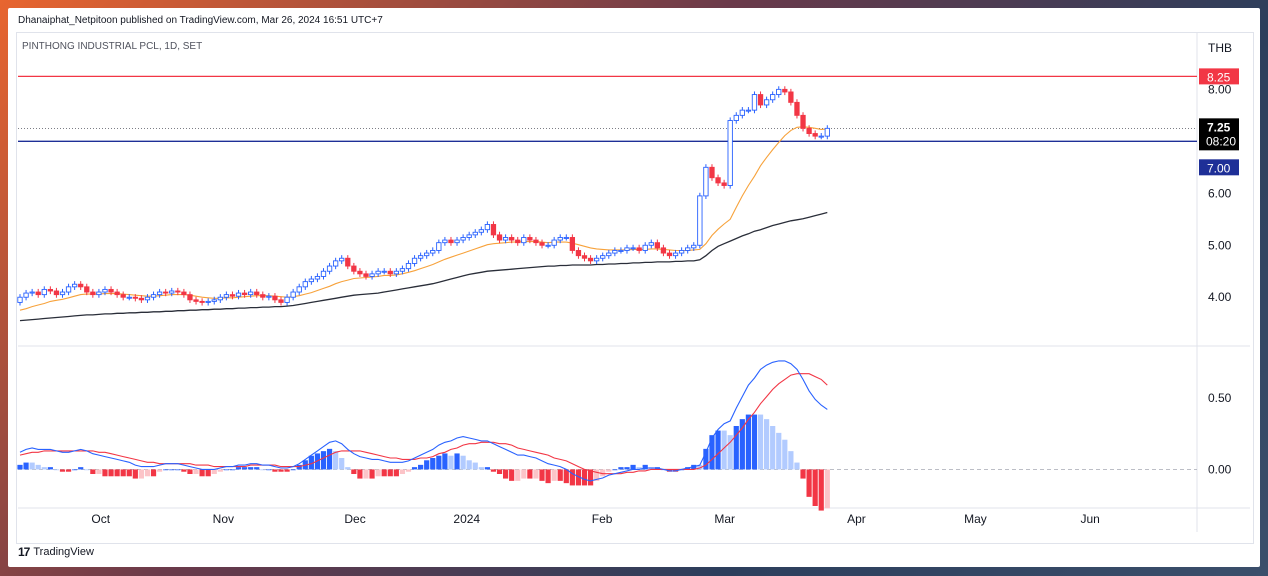  Describe the element at coordinates (856, 519) in the screenshot. I see `time-tick-label: Apr` at that location.